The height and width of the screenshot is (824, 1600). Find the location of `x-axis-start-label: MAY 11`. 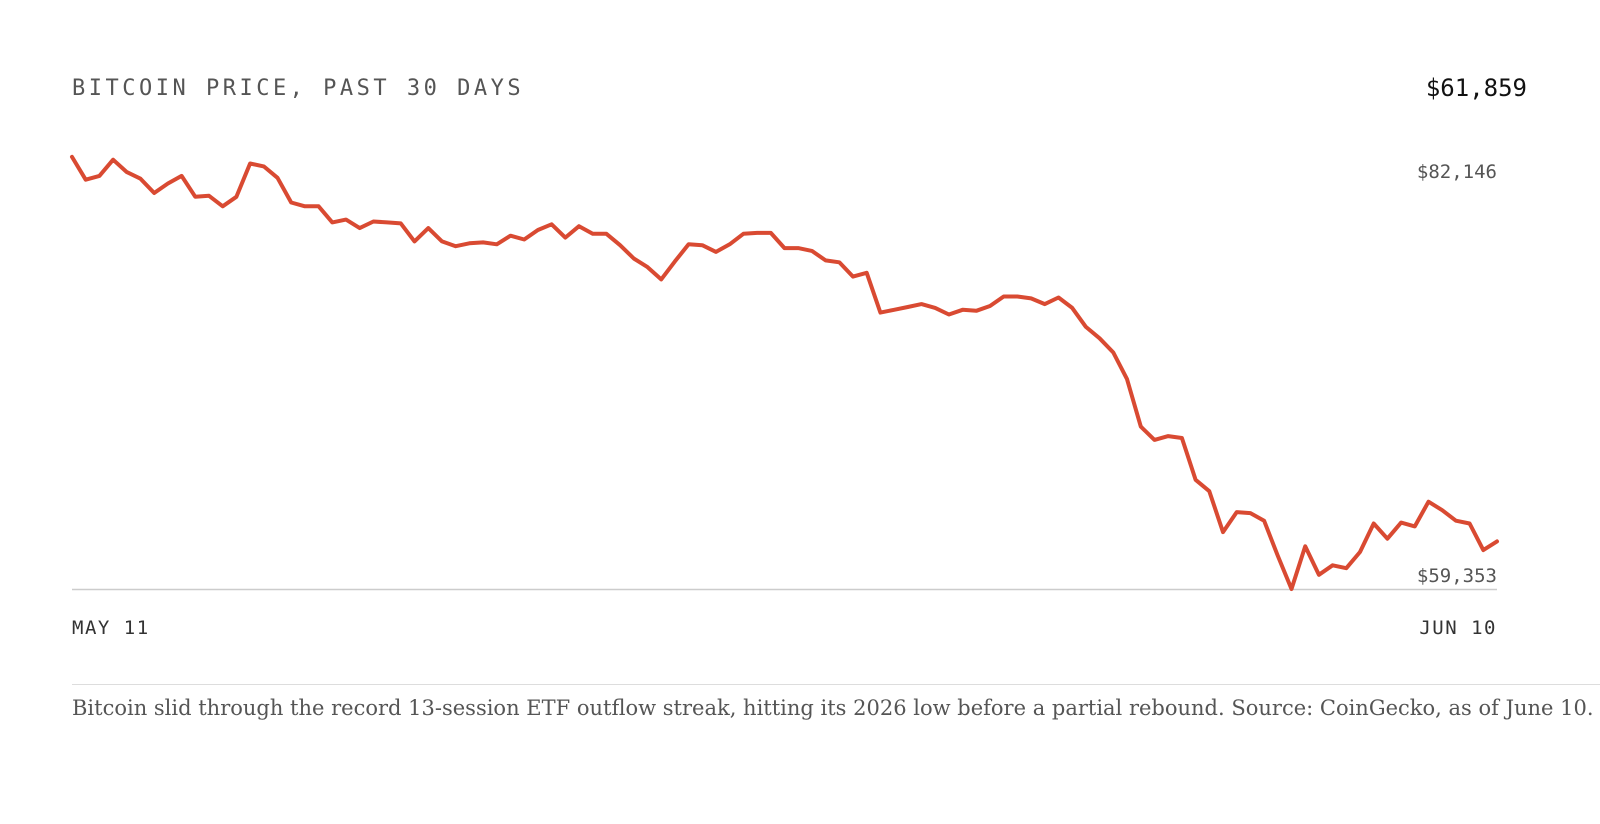

x-axis-start-label: MAY 11 is located at coordinates (111, 628).